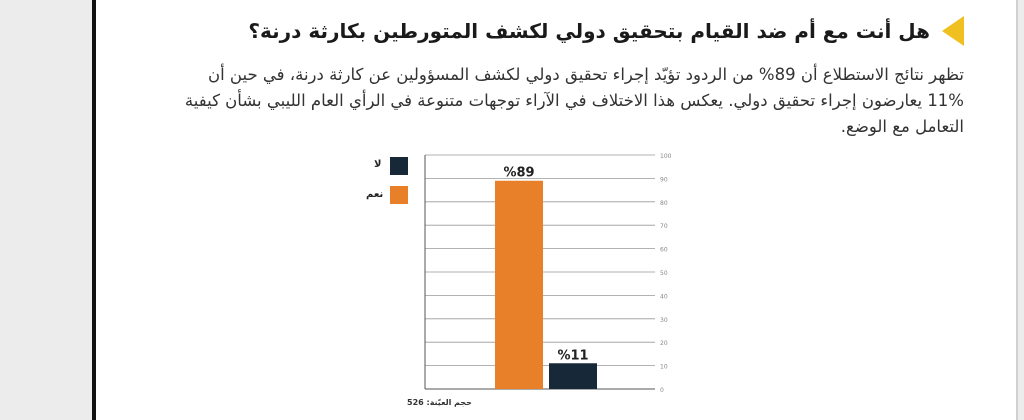 Image resolution: width=1024 pixels, height=420 pixels. I want to click on bar-yes, so click(519, 284).